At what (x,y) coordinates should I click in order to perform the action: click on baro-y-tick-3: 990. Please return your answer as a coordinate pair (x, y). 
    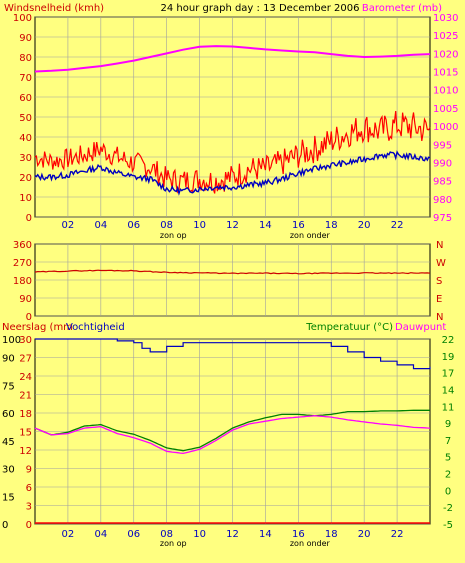
    Looking at the image, I should click on (442, 163).